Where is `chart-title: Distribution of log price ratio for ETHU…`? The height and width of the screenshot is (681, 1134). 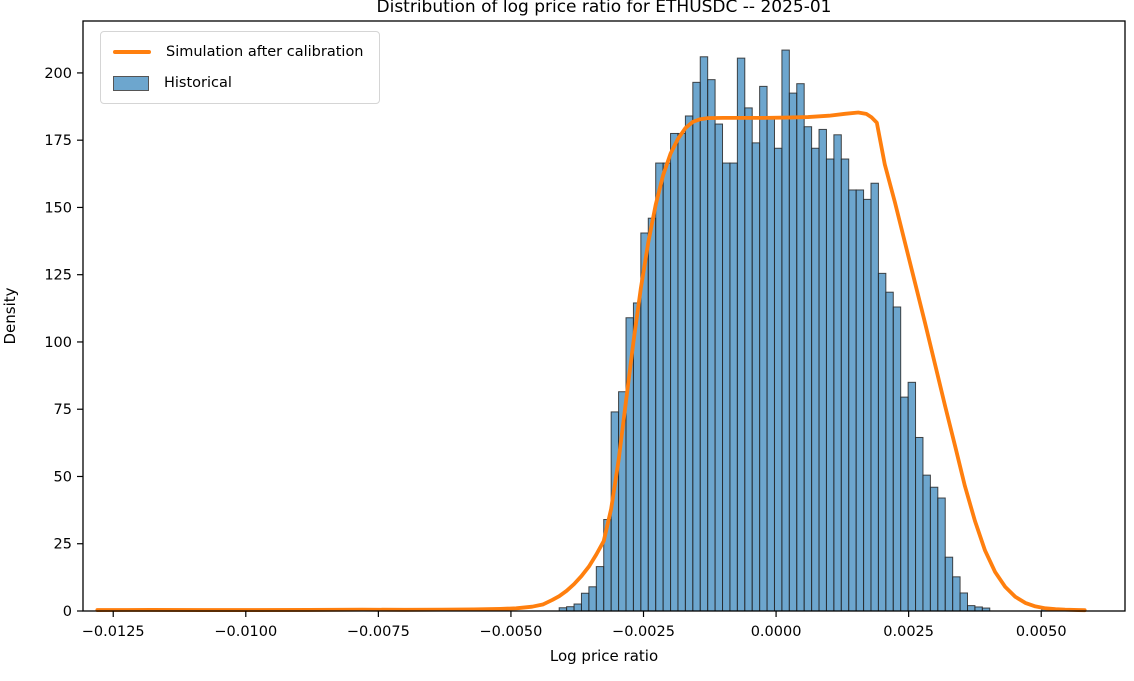 chart-title: Distribution of log price ratio for ETHU… is located at coordinates (604, 8).